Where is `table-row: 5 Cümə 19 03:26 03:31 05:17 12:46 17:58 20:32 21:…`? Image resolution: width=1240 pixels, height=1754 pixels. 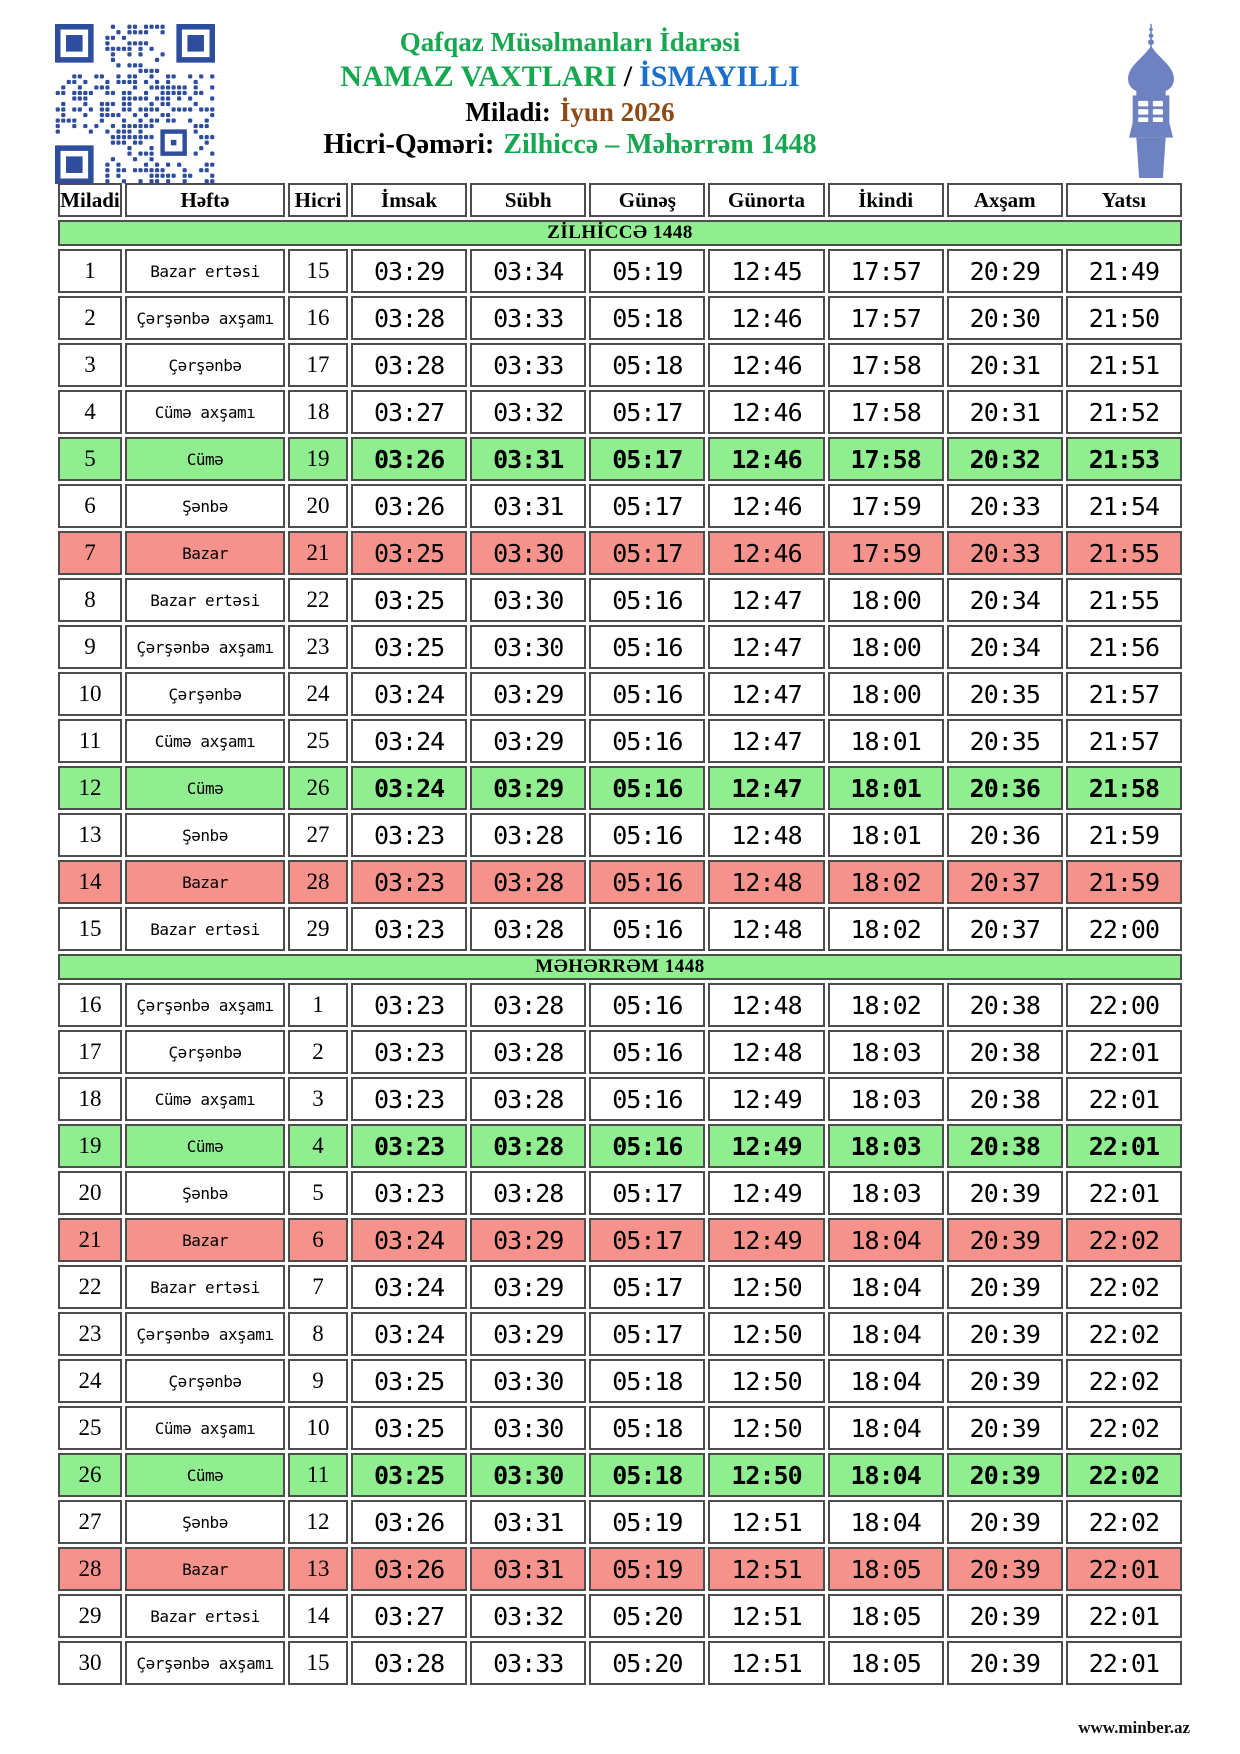 table-row: 5 Cümə 19 03:26 03:31 05:17 12:46 17:58 20:32 21:… is located at coordinates (620, 459).